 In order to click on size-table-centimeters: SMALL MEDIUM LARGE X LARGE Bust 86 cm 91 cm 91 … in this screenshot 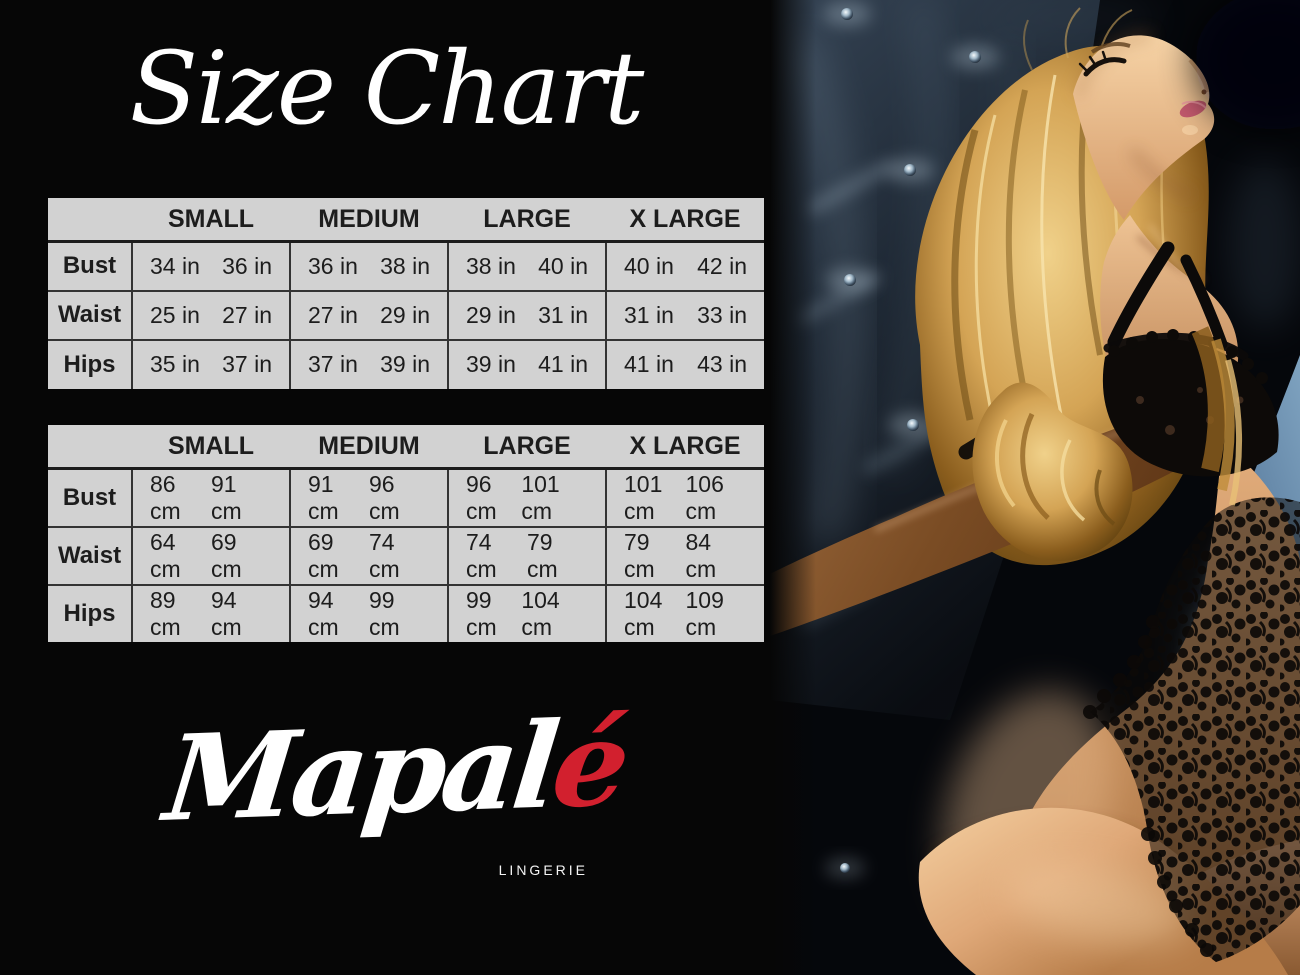, I will do `click(406, 533)`.